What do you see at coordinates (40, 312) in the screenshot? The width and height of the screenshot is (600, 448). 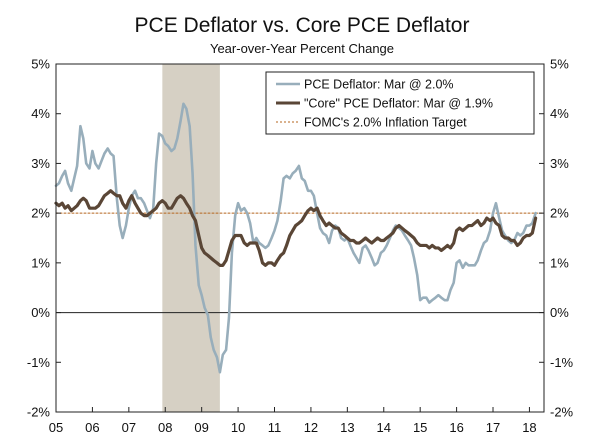 I see `y-tick-label-left: 0%` at bounding box center [40, 312].